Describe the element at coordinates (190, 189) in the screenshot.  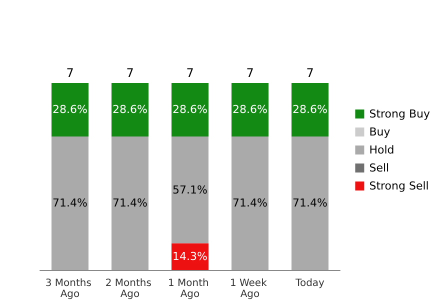
I see `data-label: 57.1%` at that location.